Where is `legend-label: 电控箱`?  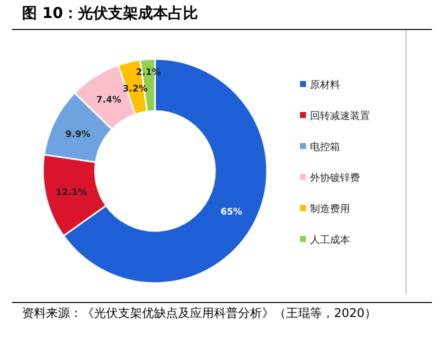
legend-label: 电控箱 is located at coordinates (325, 147).